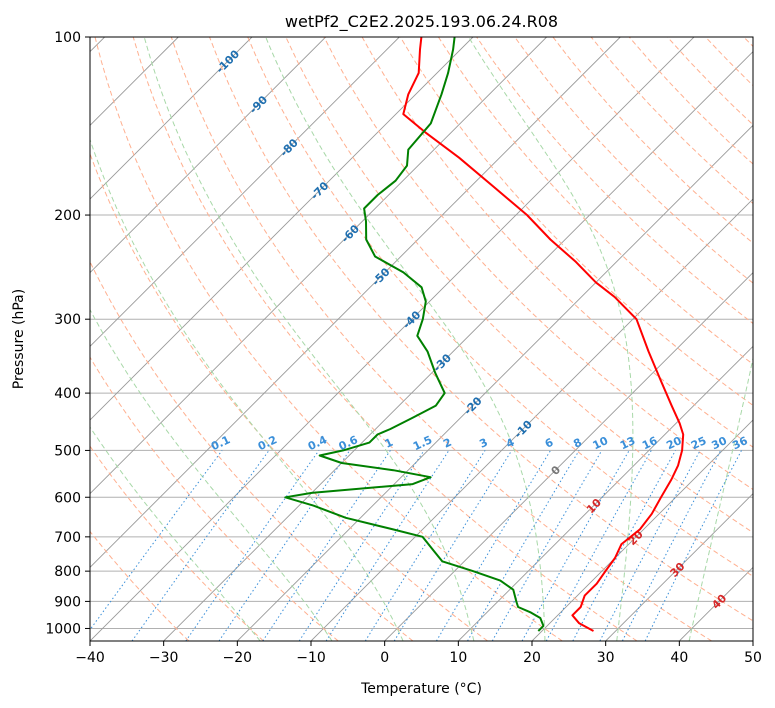 The height and width of the screenshot is (708, 775). What do you see at coordinates (601, 443) in the screenshot?
I see `mixing-ratio-label: 10` at bounding box center [601, 443].